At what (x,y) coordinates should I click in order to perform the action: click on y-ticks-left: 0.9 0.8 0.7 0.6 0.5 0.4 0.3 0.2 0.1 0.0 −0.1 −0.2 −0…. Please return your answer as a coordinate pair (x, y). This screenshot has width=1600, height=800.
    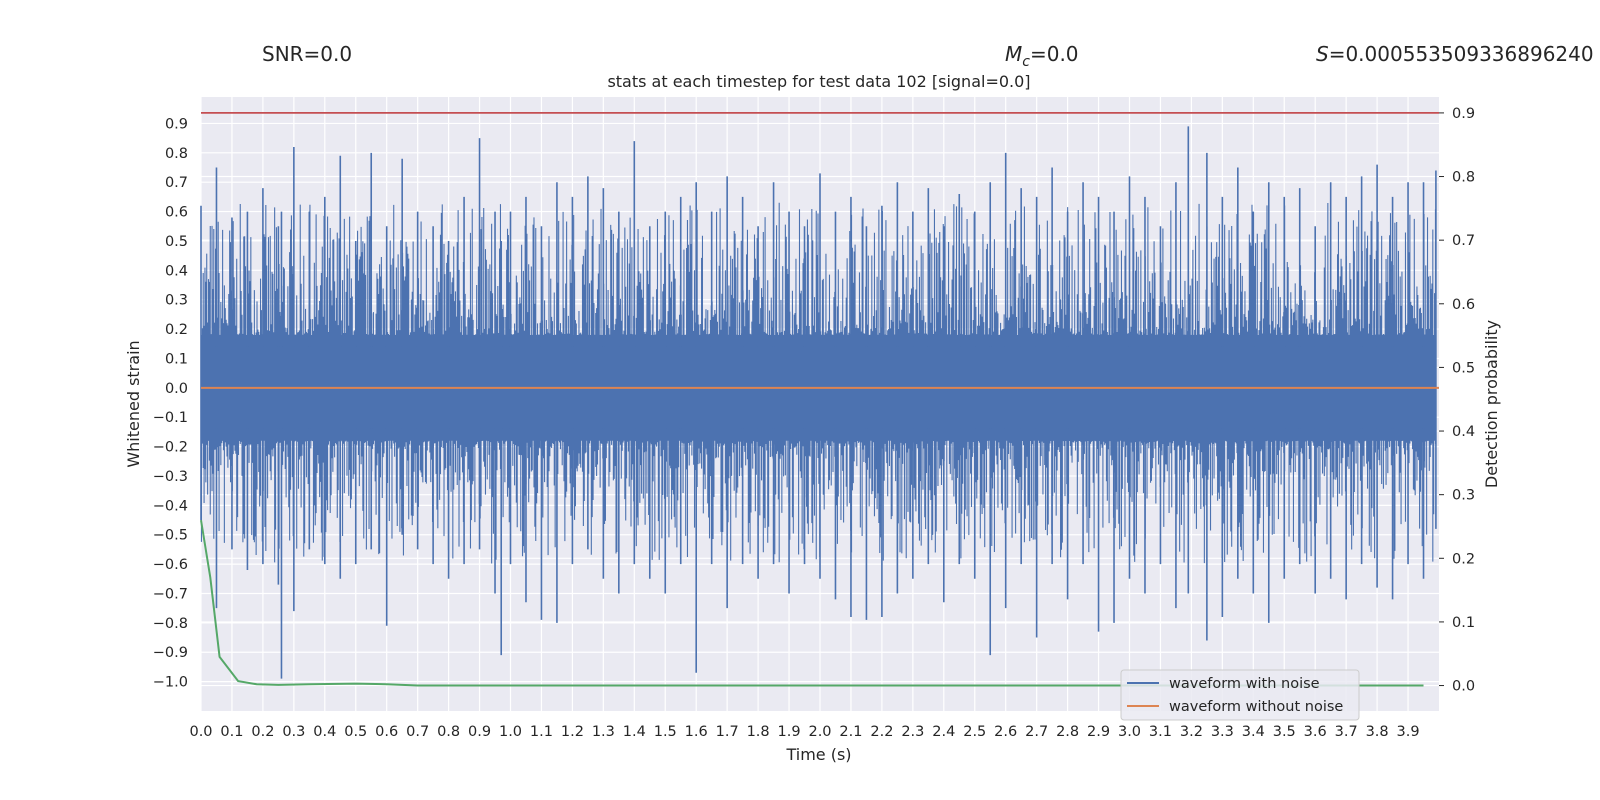
    Looking at the image, I should click on (170, 403).